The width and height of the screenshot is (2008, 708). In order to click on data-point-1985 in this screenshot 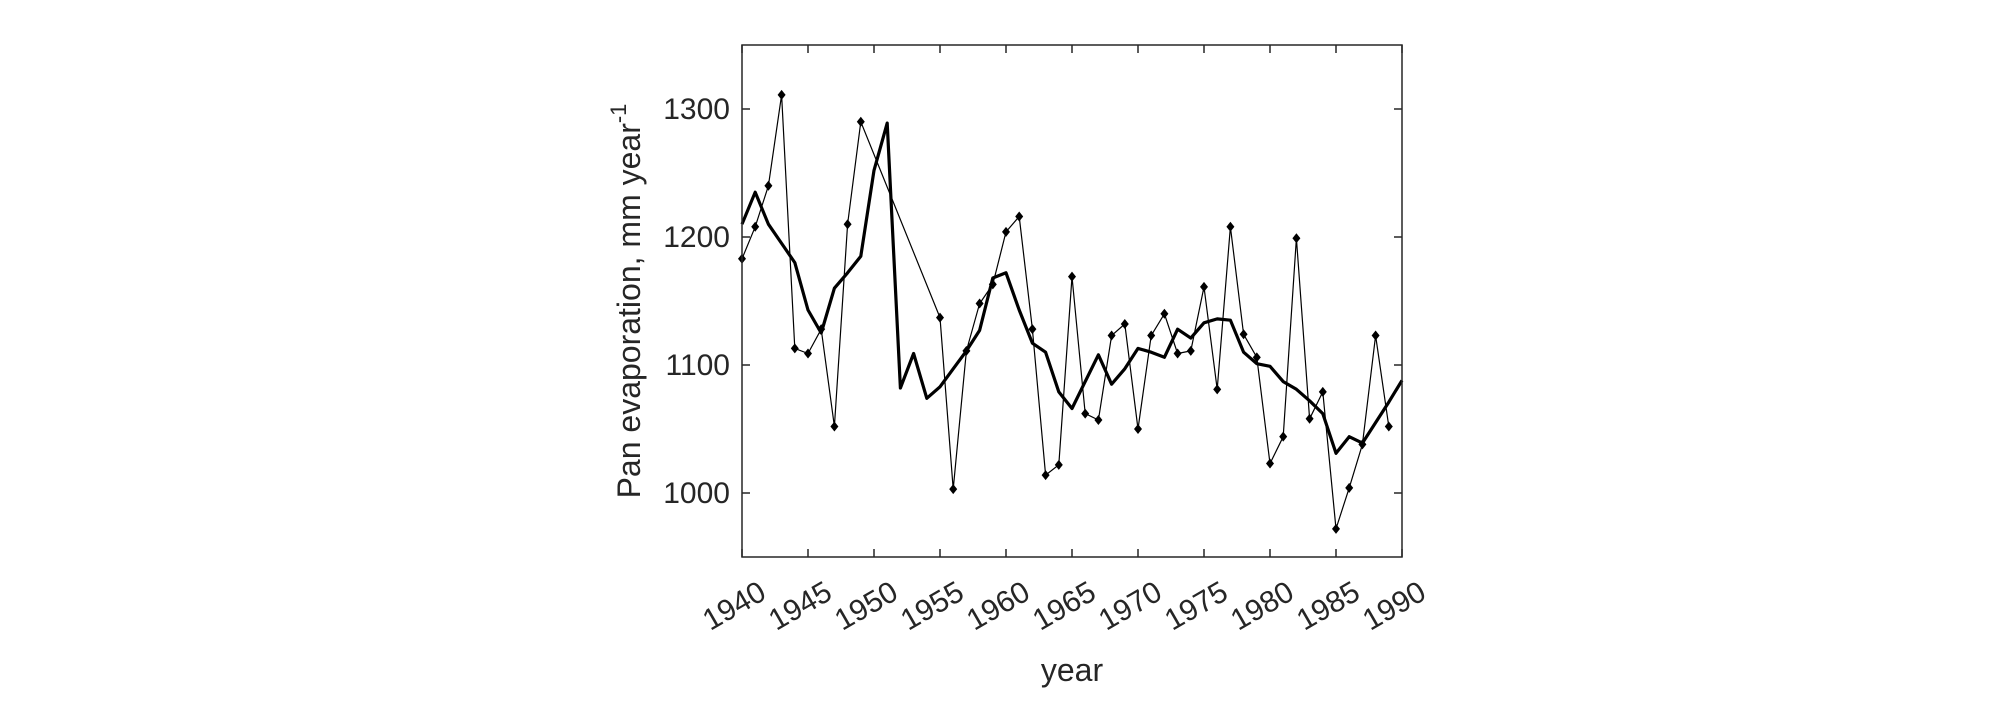, I will do `click(1336, 528)`.